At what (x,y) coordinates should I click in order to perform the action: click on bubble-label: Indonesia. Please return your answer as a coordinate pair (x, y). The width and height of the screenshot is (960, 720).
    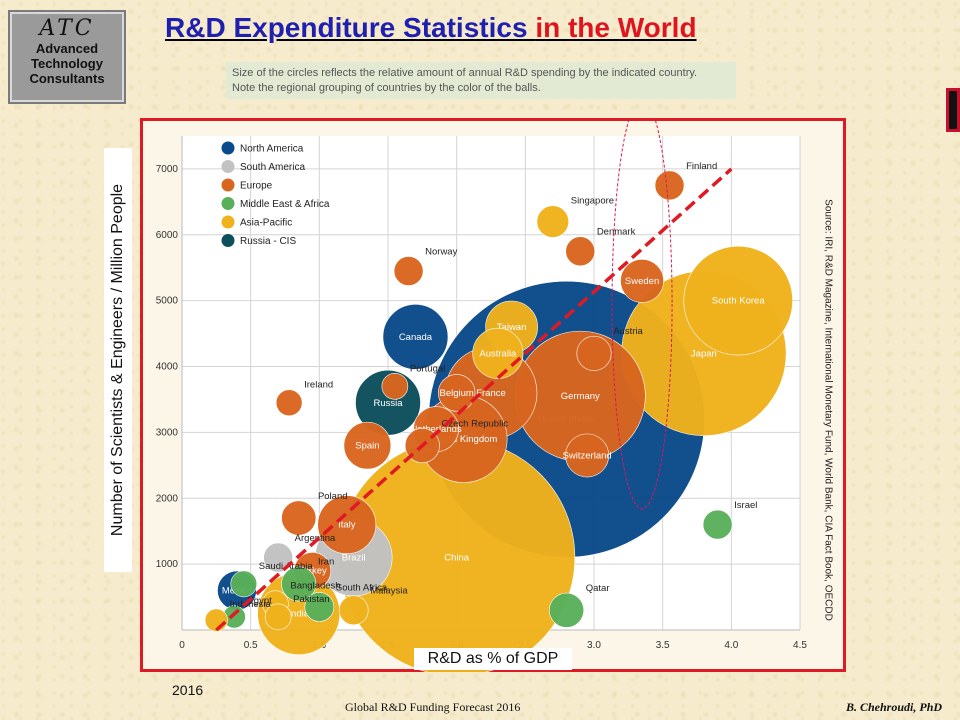
    Looking at the image, I should click on (251, 604).